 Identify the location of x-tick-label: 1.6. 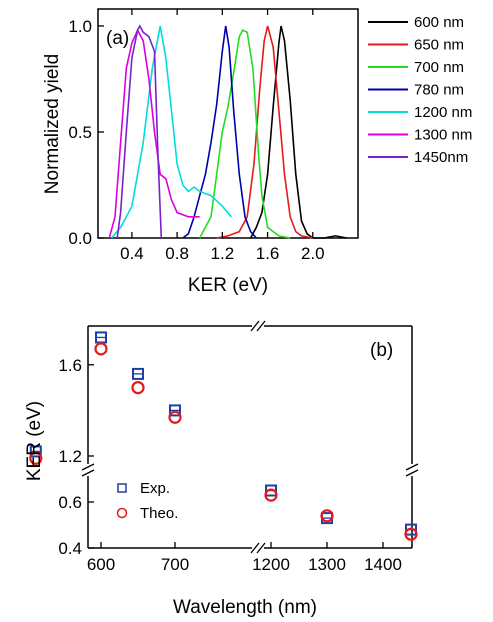
(268, 253).